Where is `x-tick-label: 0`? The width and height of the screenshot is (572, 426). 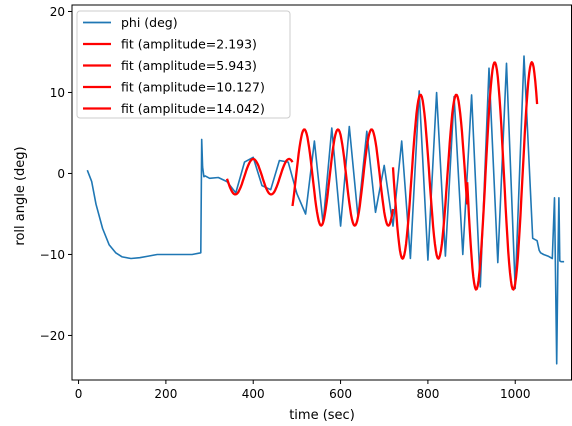
x-tick-label: 0 is located at coordinates (79, 394).